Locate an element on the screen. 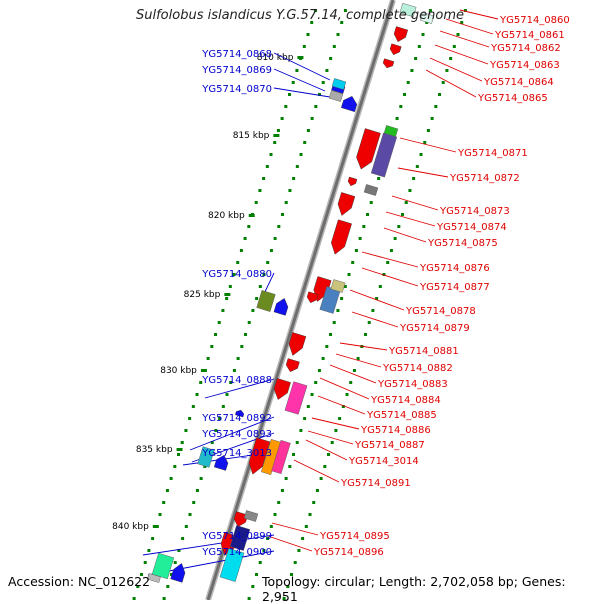 The image size is (600, 604). gene-label: YG5714_0900 is located at coordinates (236, 552).